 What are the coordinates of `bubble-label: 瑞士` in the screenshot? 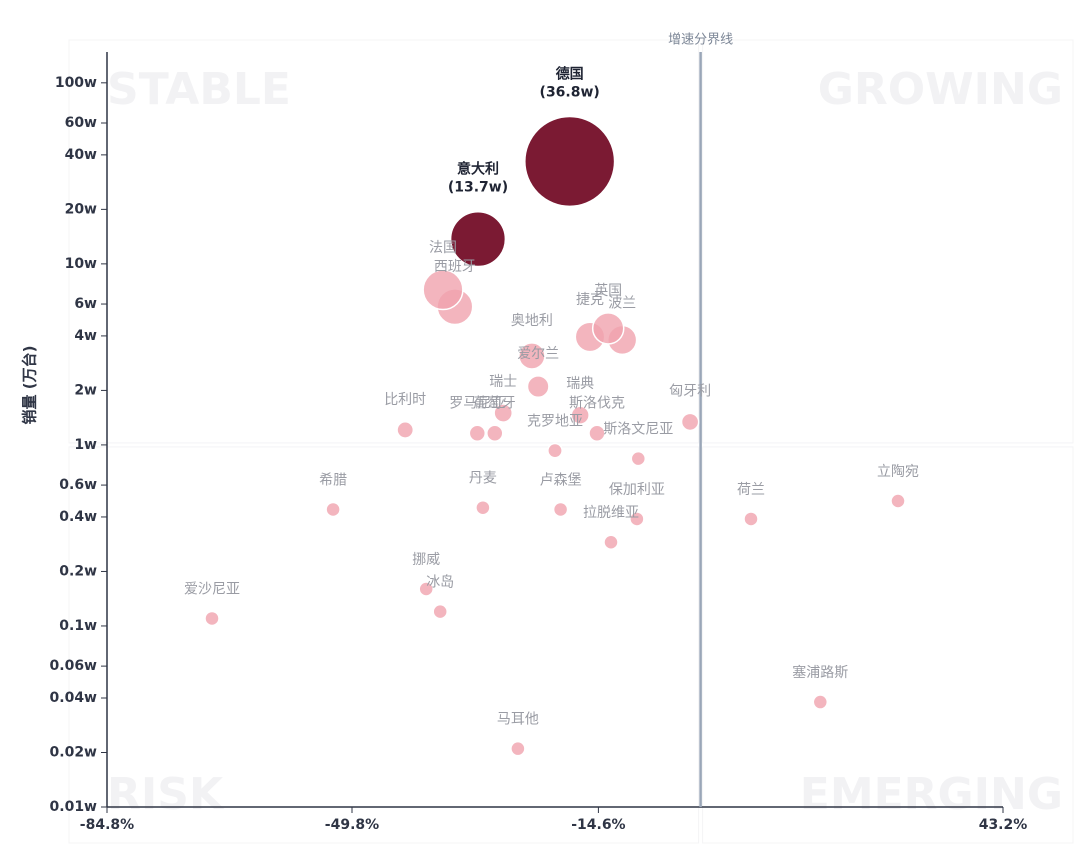 It's located at (503, 382).